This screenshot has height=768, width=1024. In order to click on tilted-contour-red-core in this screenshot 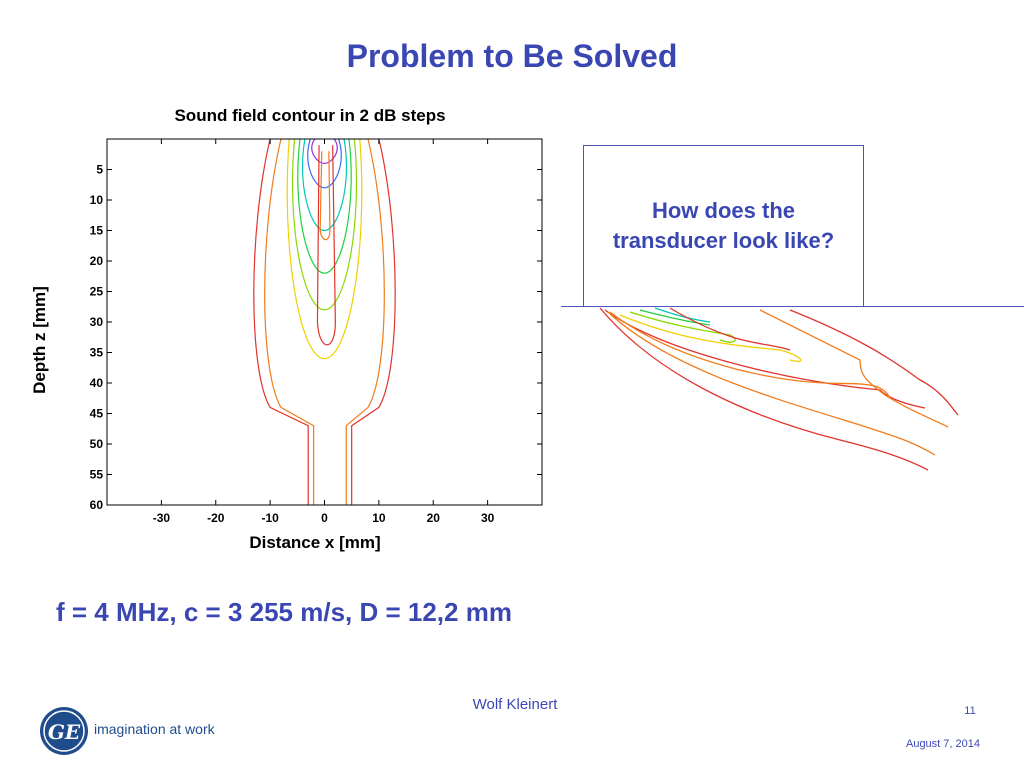, I will do `click(730, 329)`.